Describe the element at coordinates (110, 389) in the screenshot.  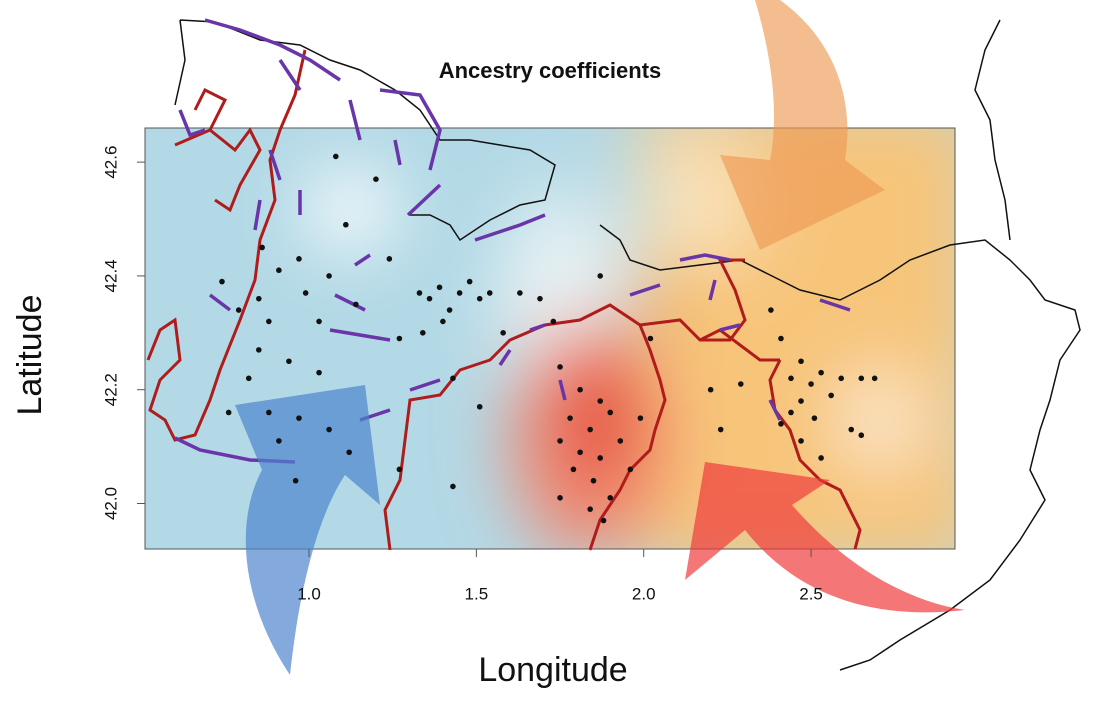
I see `y-tick-label: 42.2` at that location.